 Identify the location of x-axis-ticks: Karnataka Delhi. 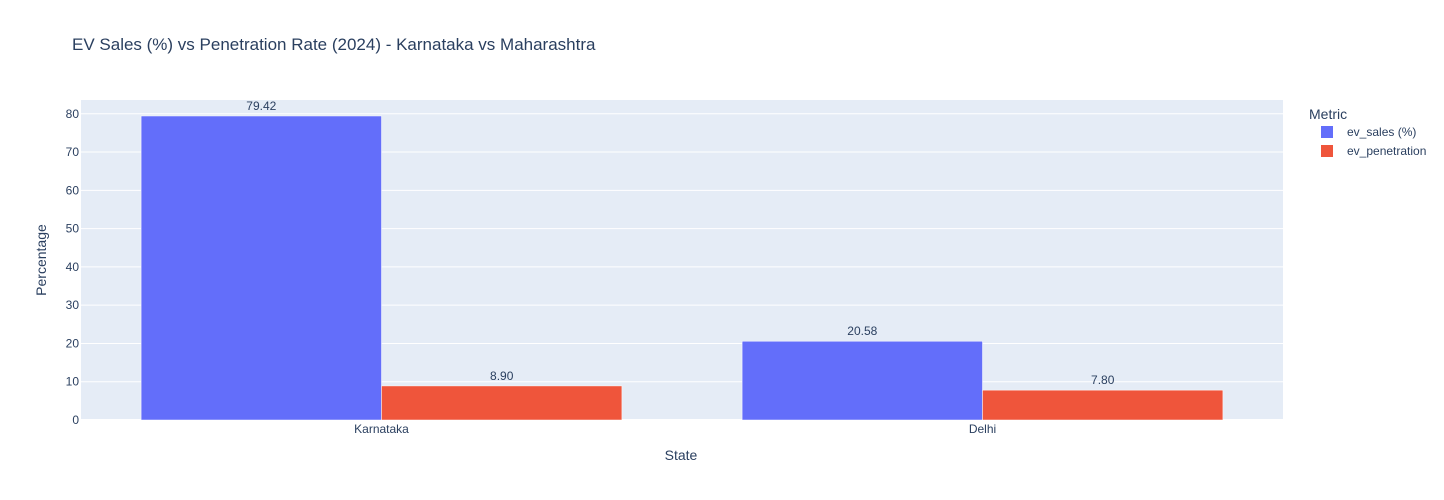
(675, 429).